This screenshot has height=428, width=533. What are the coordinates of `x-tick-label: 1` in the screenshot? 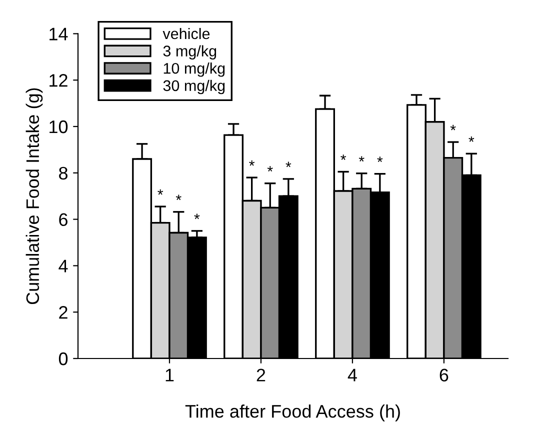 It's located at (170, 375).